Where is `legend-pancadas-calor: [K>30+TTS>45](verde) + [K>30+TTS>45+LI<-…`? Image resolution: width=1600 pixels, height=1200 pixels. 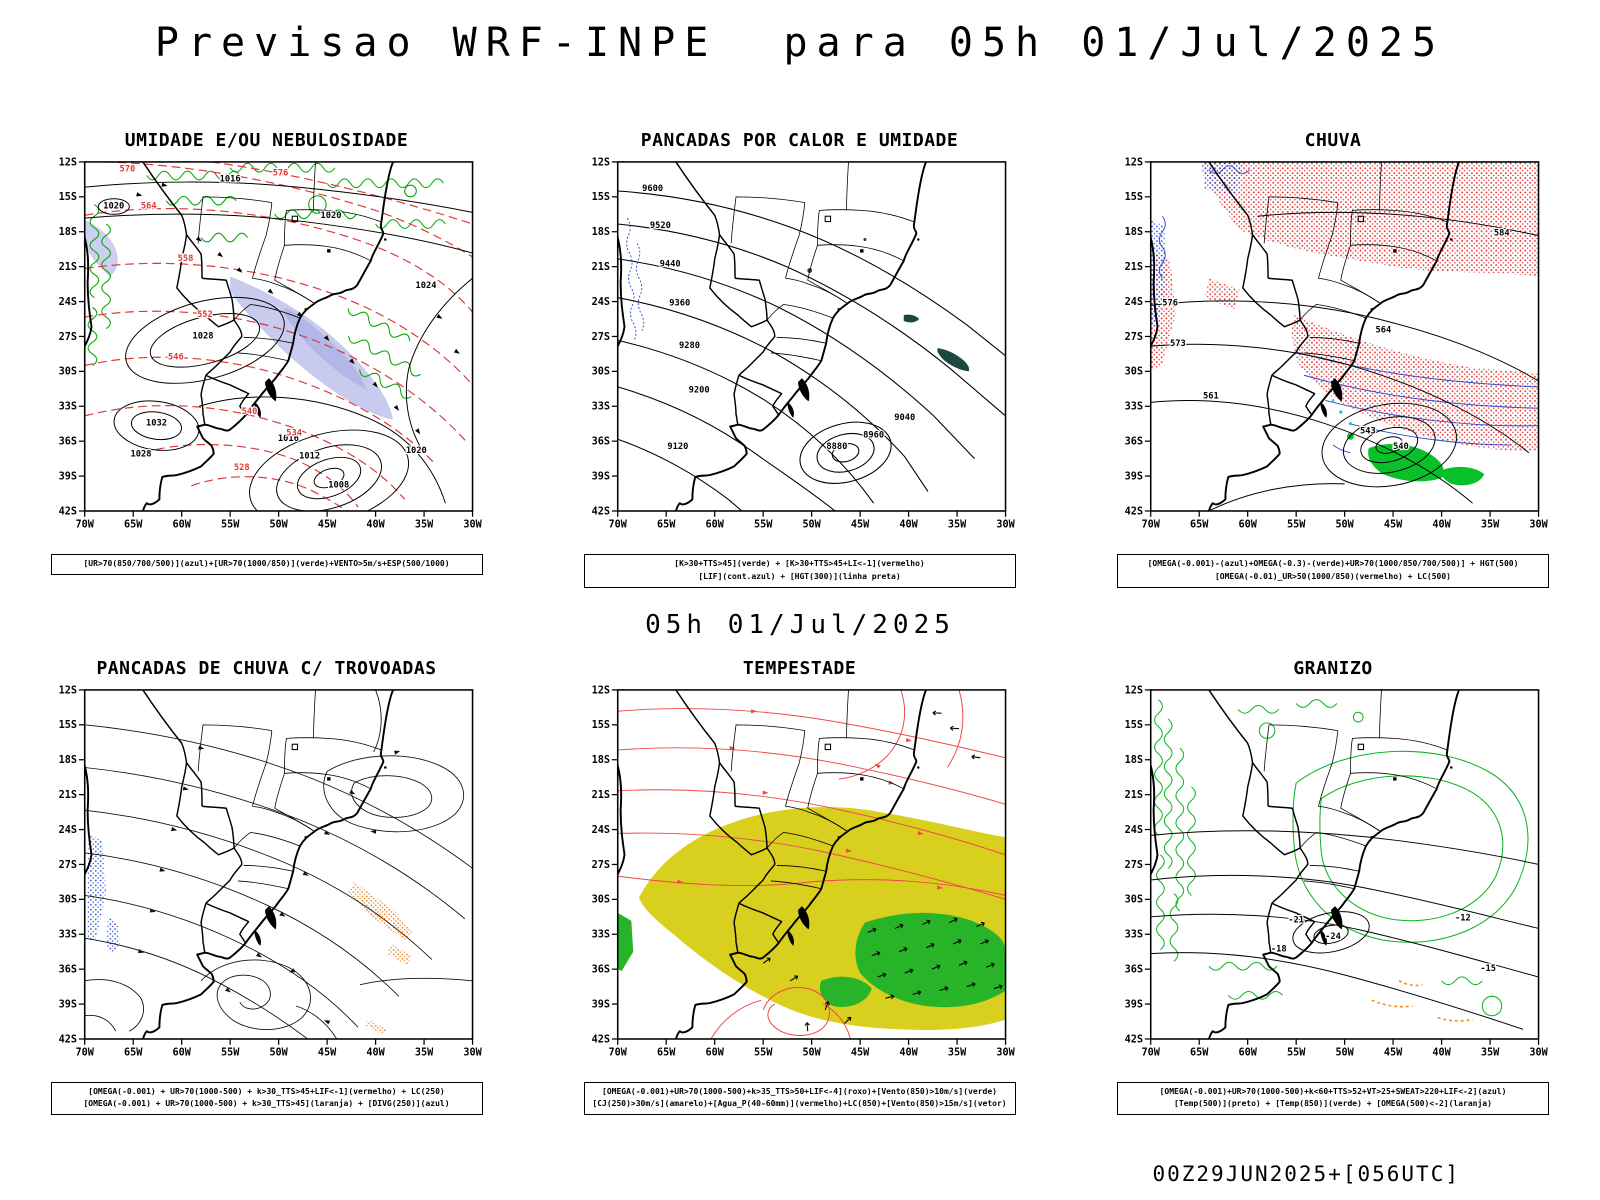
legend-pancadas-calor: [K>30+TTS>45](verde) + [K>30+TTS>45+LI<-… is located at coordinates (799, 571).